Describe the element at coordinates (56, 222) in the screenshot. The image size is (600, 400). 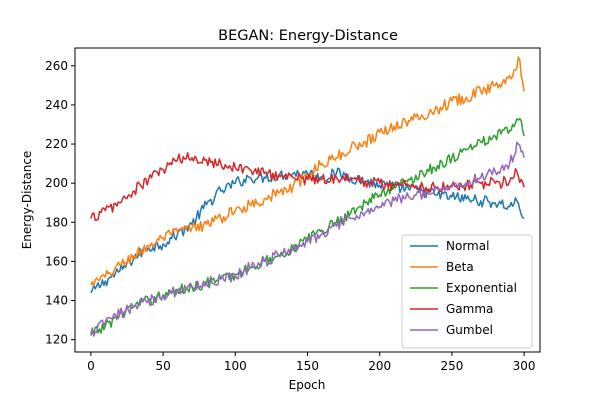
I see `y-tick-label: 180` at that location.